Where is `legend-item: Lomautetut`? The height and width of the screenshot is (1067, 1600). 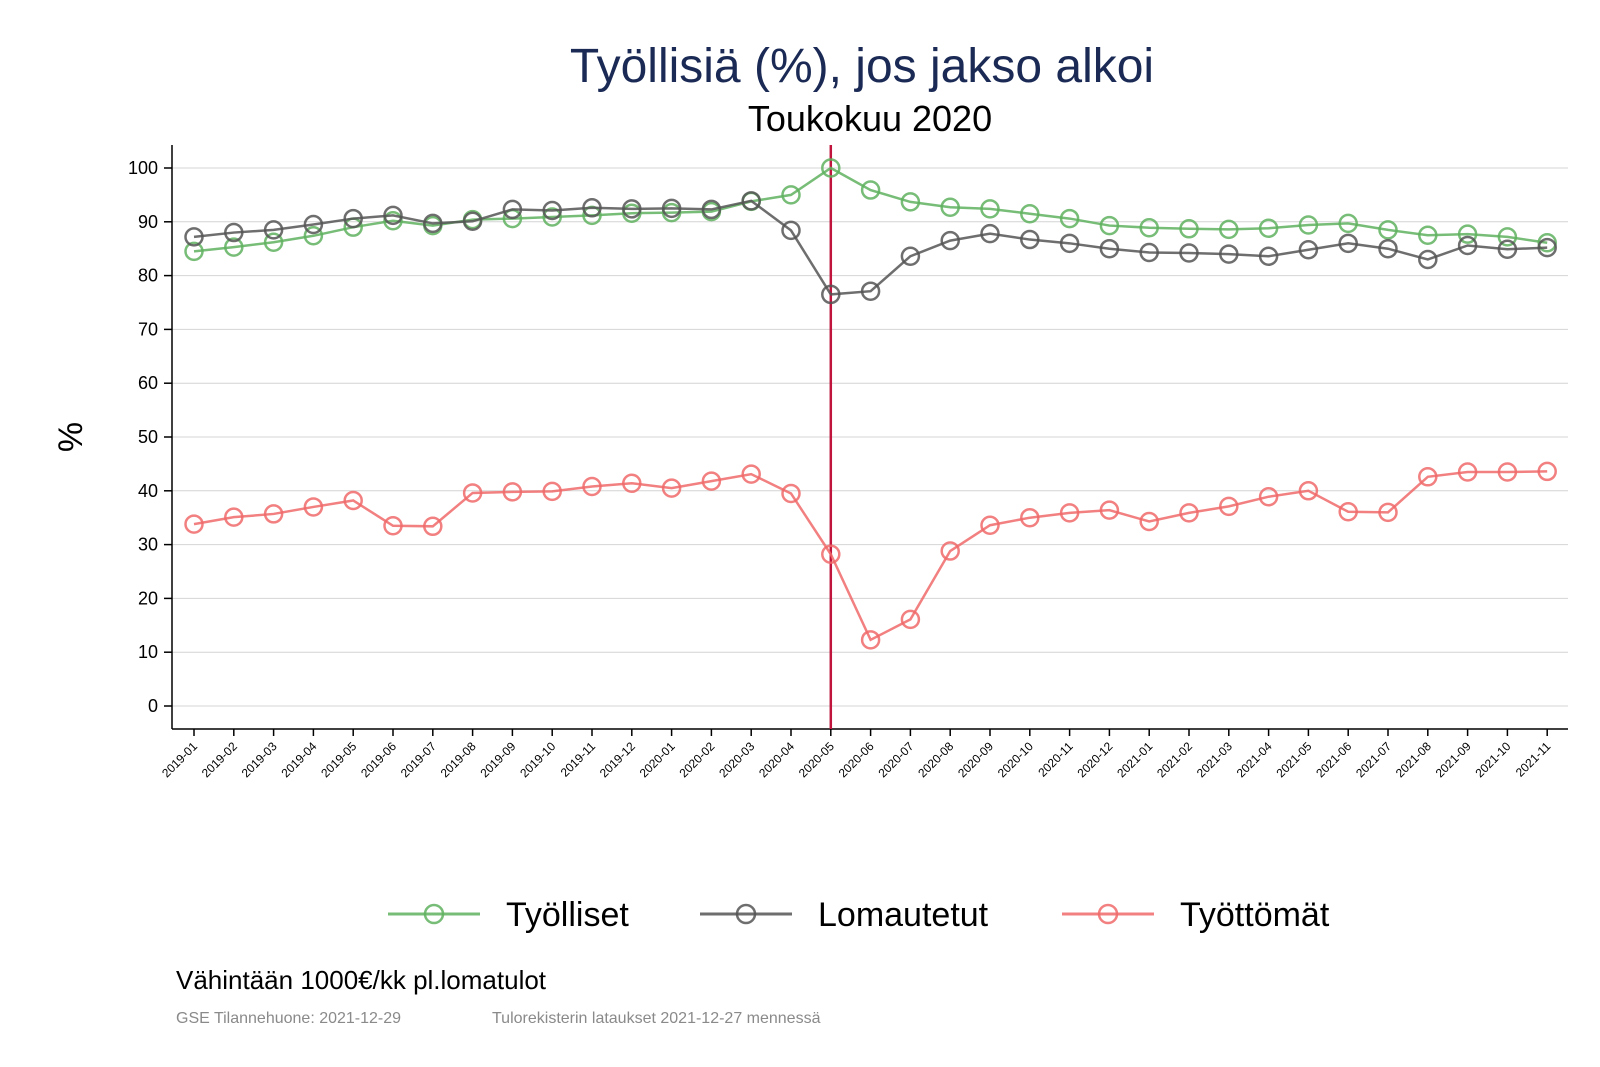
legend-item: Lomautetut is located at coordinates (844, 915).